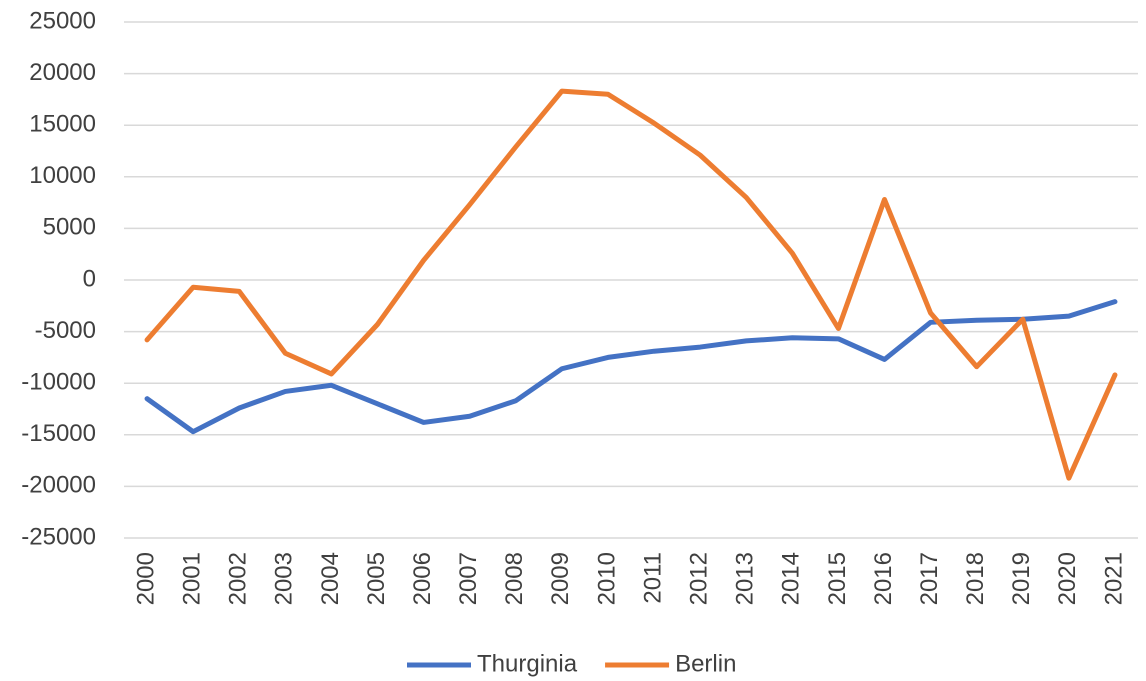 The width and height of the screenshot is (1146, 681). What do you see at coordinates (1021, 578) in the screenshot?
I see `x-tick-label: 2019` at bounding box center [1021, 578].